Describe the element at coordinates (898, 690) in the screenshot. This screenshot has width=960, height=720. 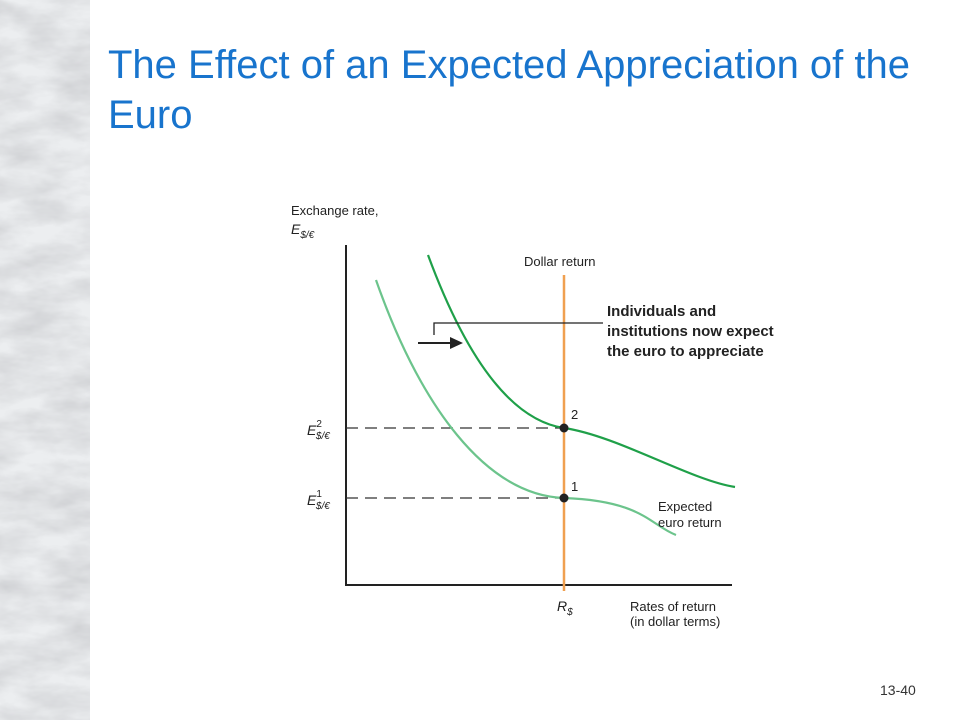
I see `slide-number: 13-40` at that location.